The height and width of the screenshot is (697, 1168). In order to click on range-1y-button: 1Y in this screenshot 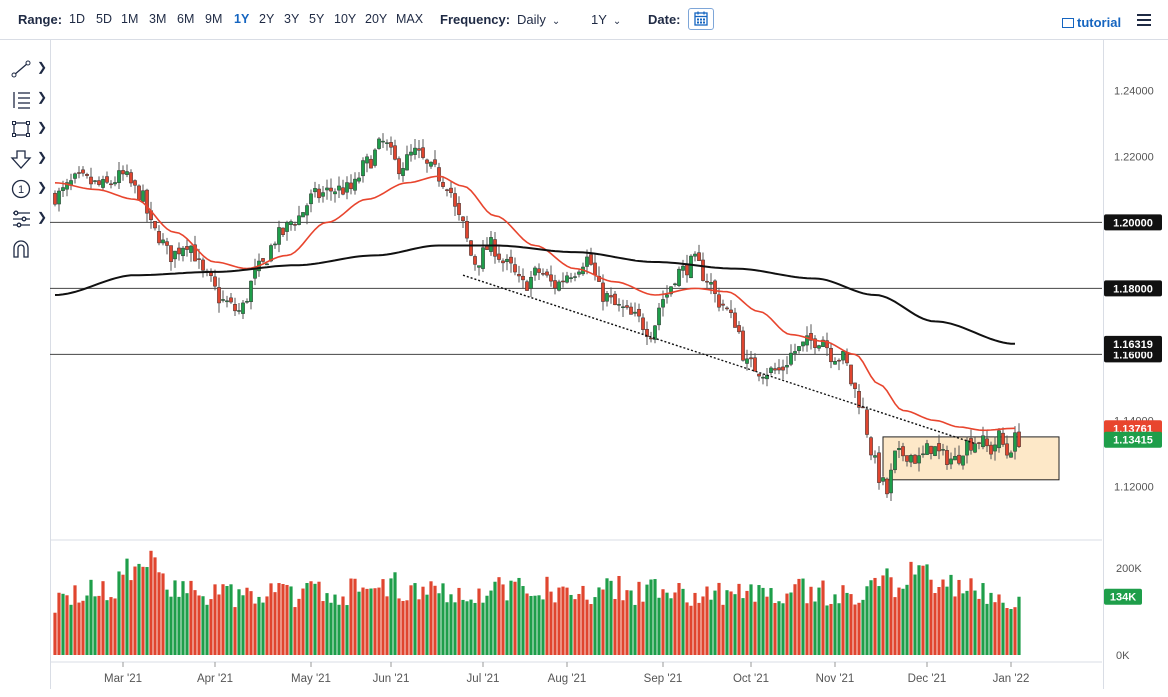, I will do `click(242, 19)`.